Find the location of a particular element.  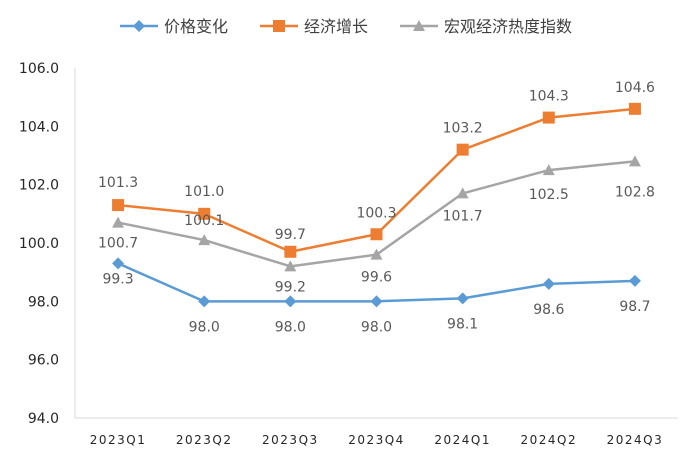

legend-item: 宏观经济热度指数 is located at coordinates (486, 26).